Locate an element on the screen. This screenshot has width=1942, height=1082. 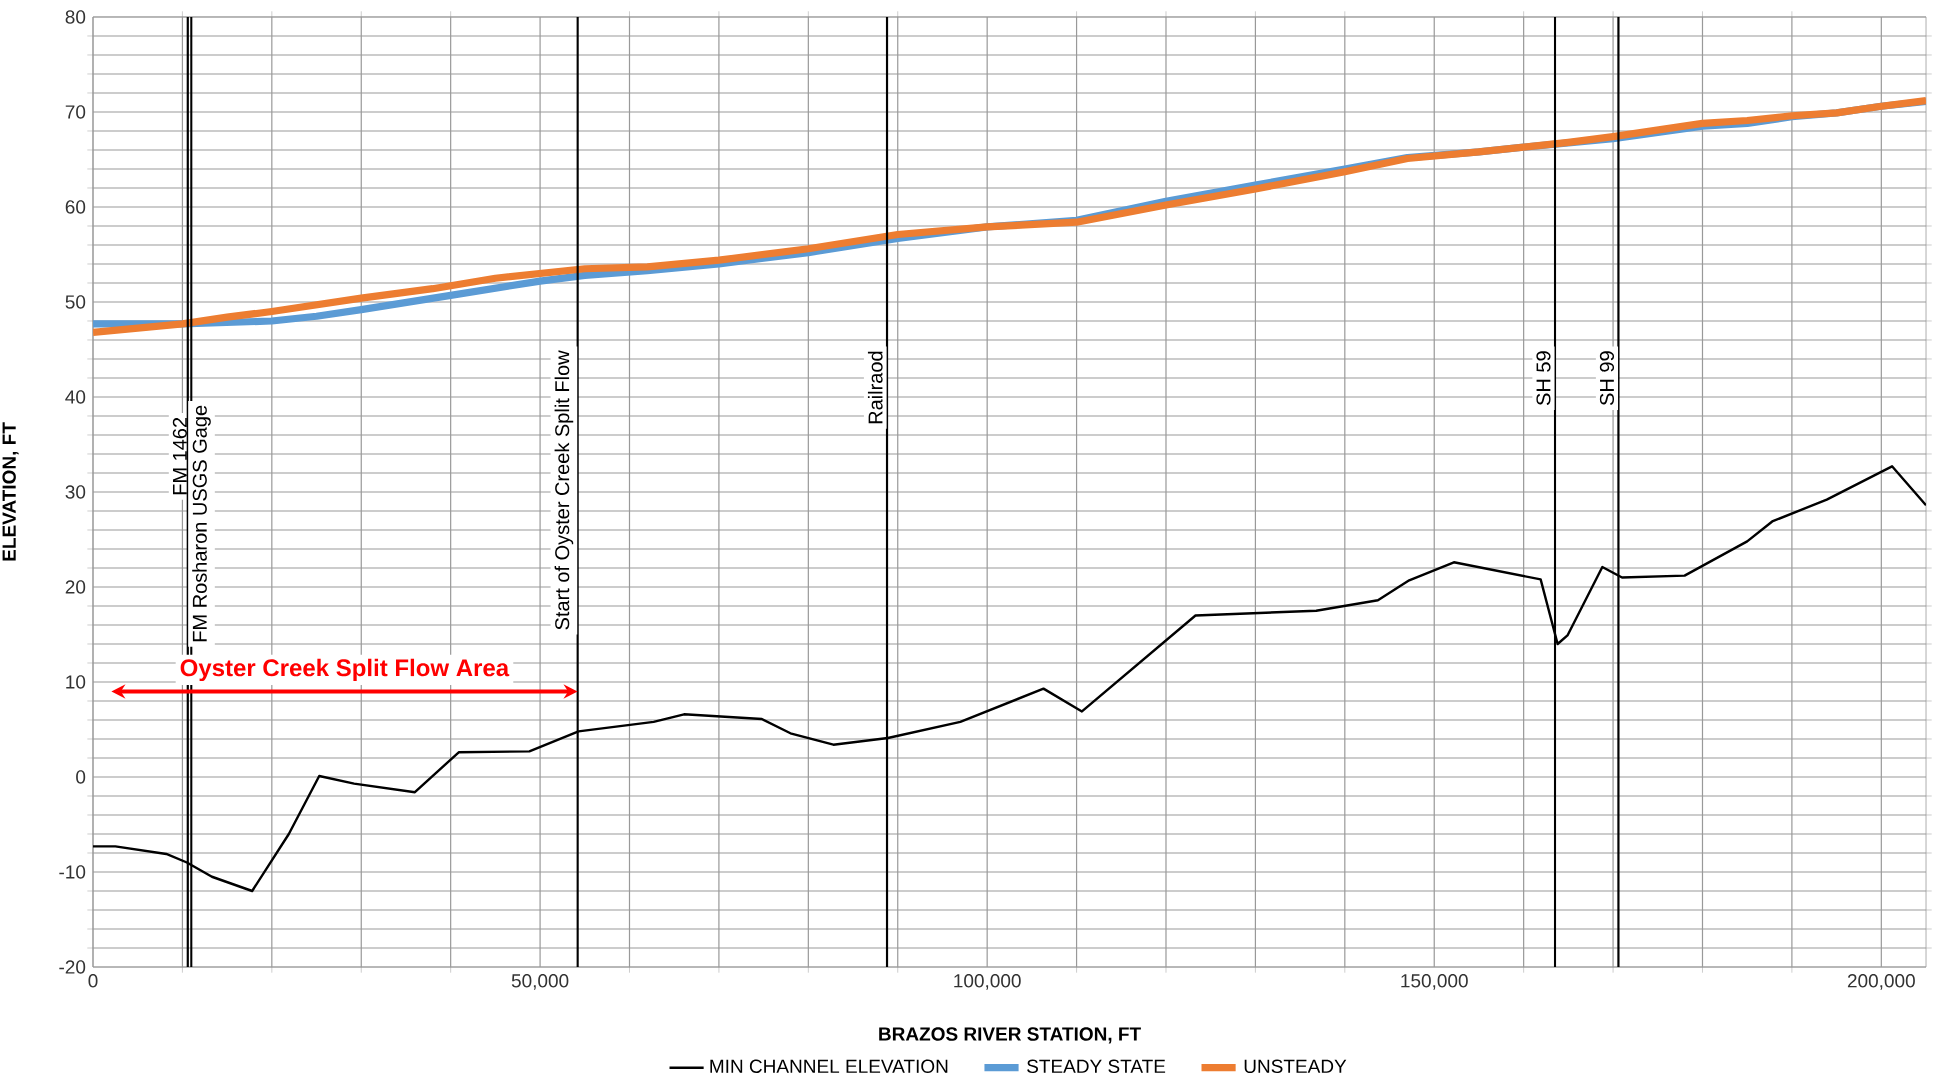
ref-line-label: Start of Oyster Creek Split Flow is located at coordinates (564, 490).